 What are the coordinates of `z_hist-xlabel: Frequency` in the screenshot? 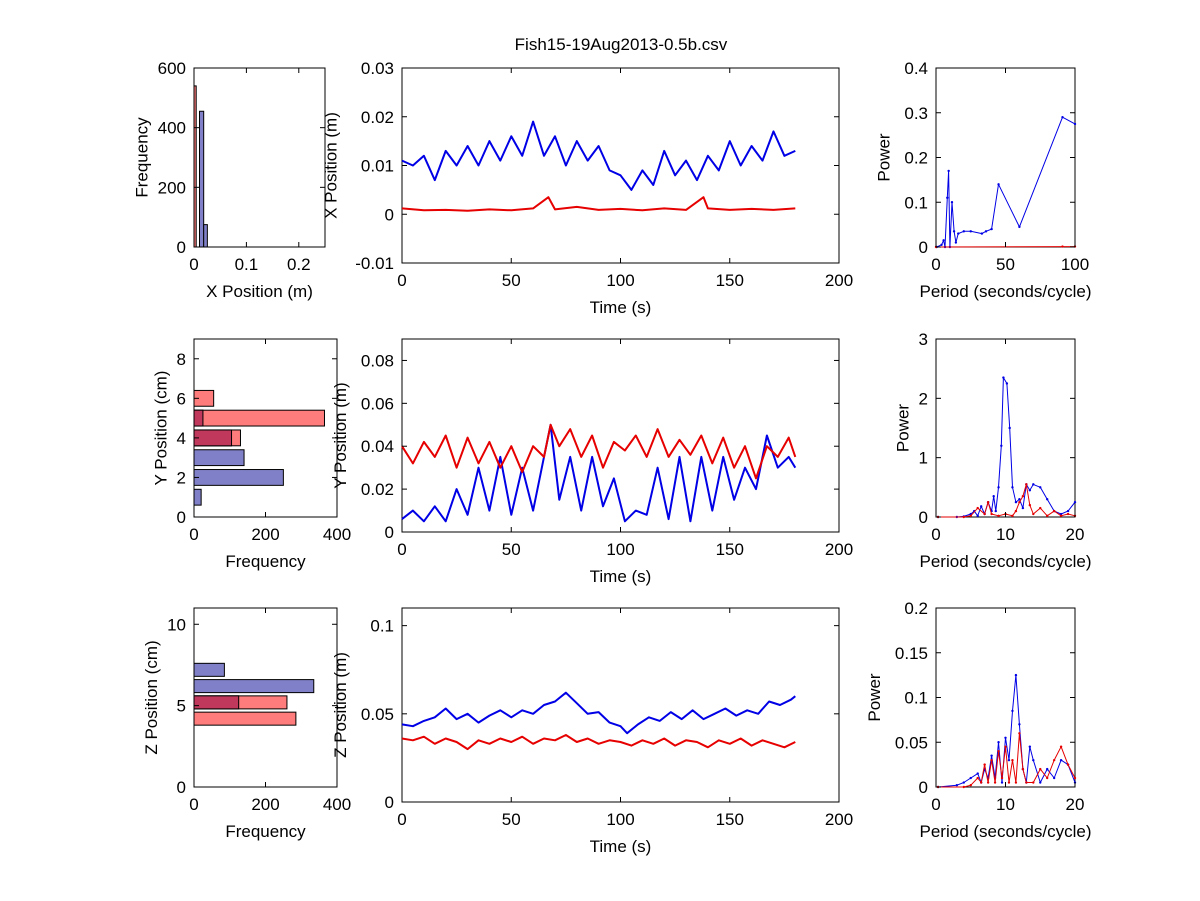 It's located at (265, 831).